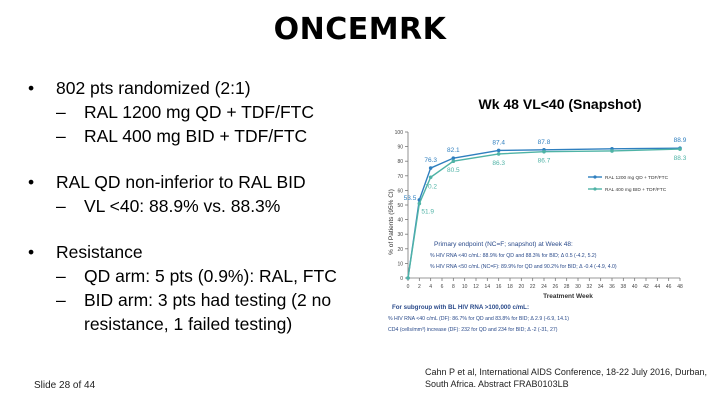 The image size is (720, 405). I want to click on sub-bullet-item: – RAL 1200 mg QD + TDF/FTC, so click(198, 112).